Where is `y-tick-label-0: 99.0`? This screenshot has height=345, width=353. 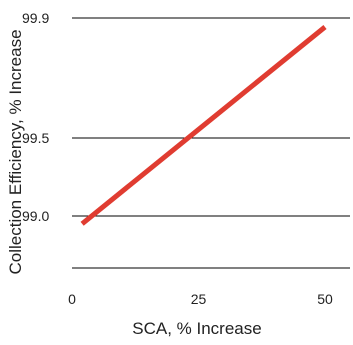 y-tick-label-0: 99.0 is located at coordinates (35, 216).